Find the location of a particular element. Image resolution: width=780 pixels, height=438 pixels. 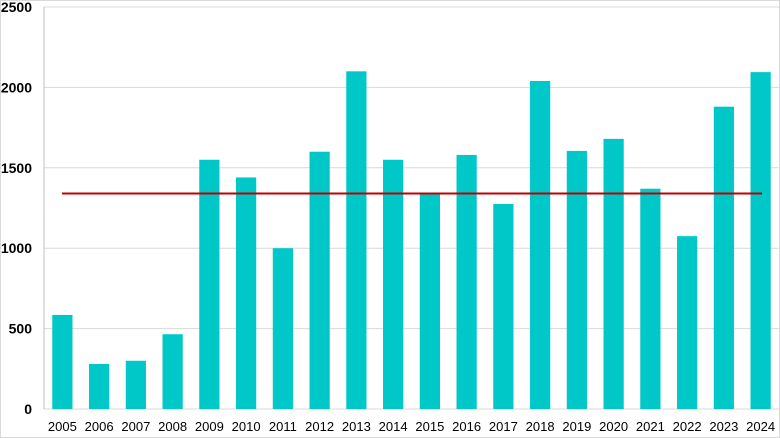

x-tick-label: 2022 is located at coordinates (687, 426).